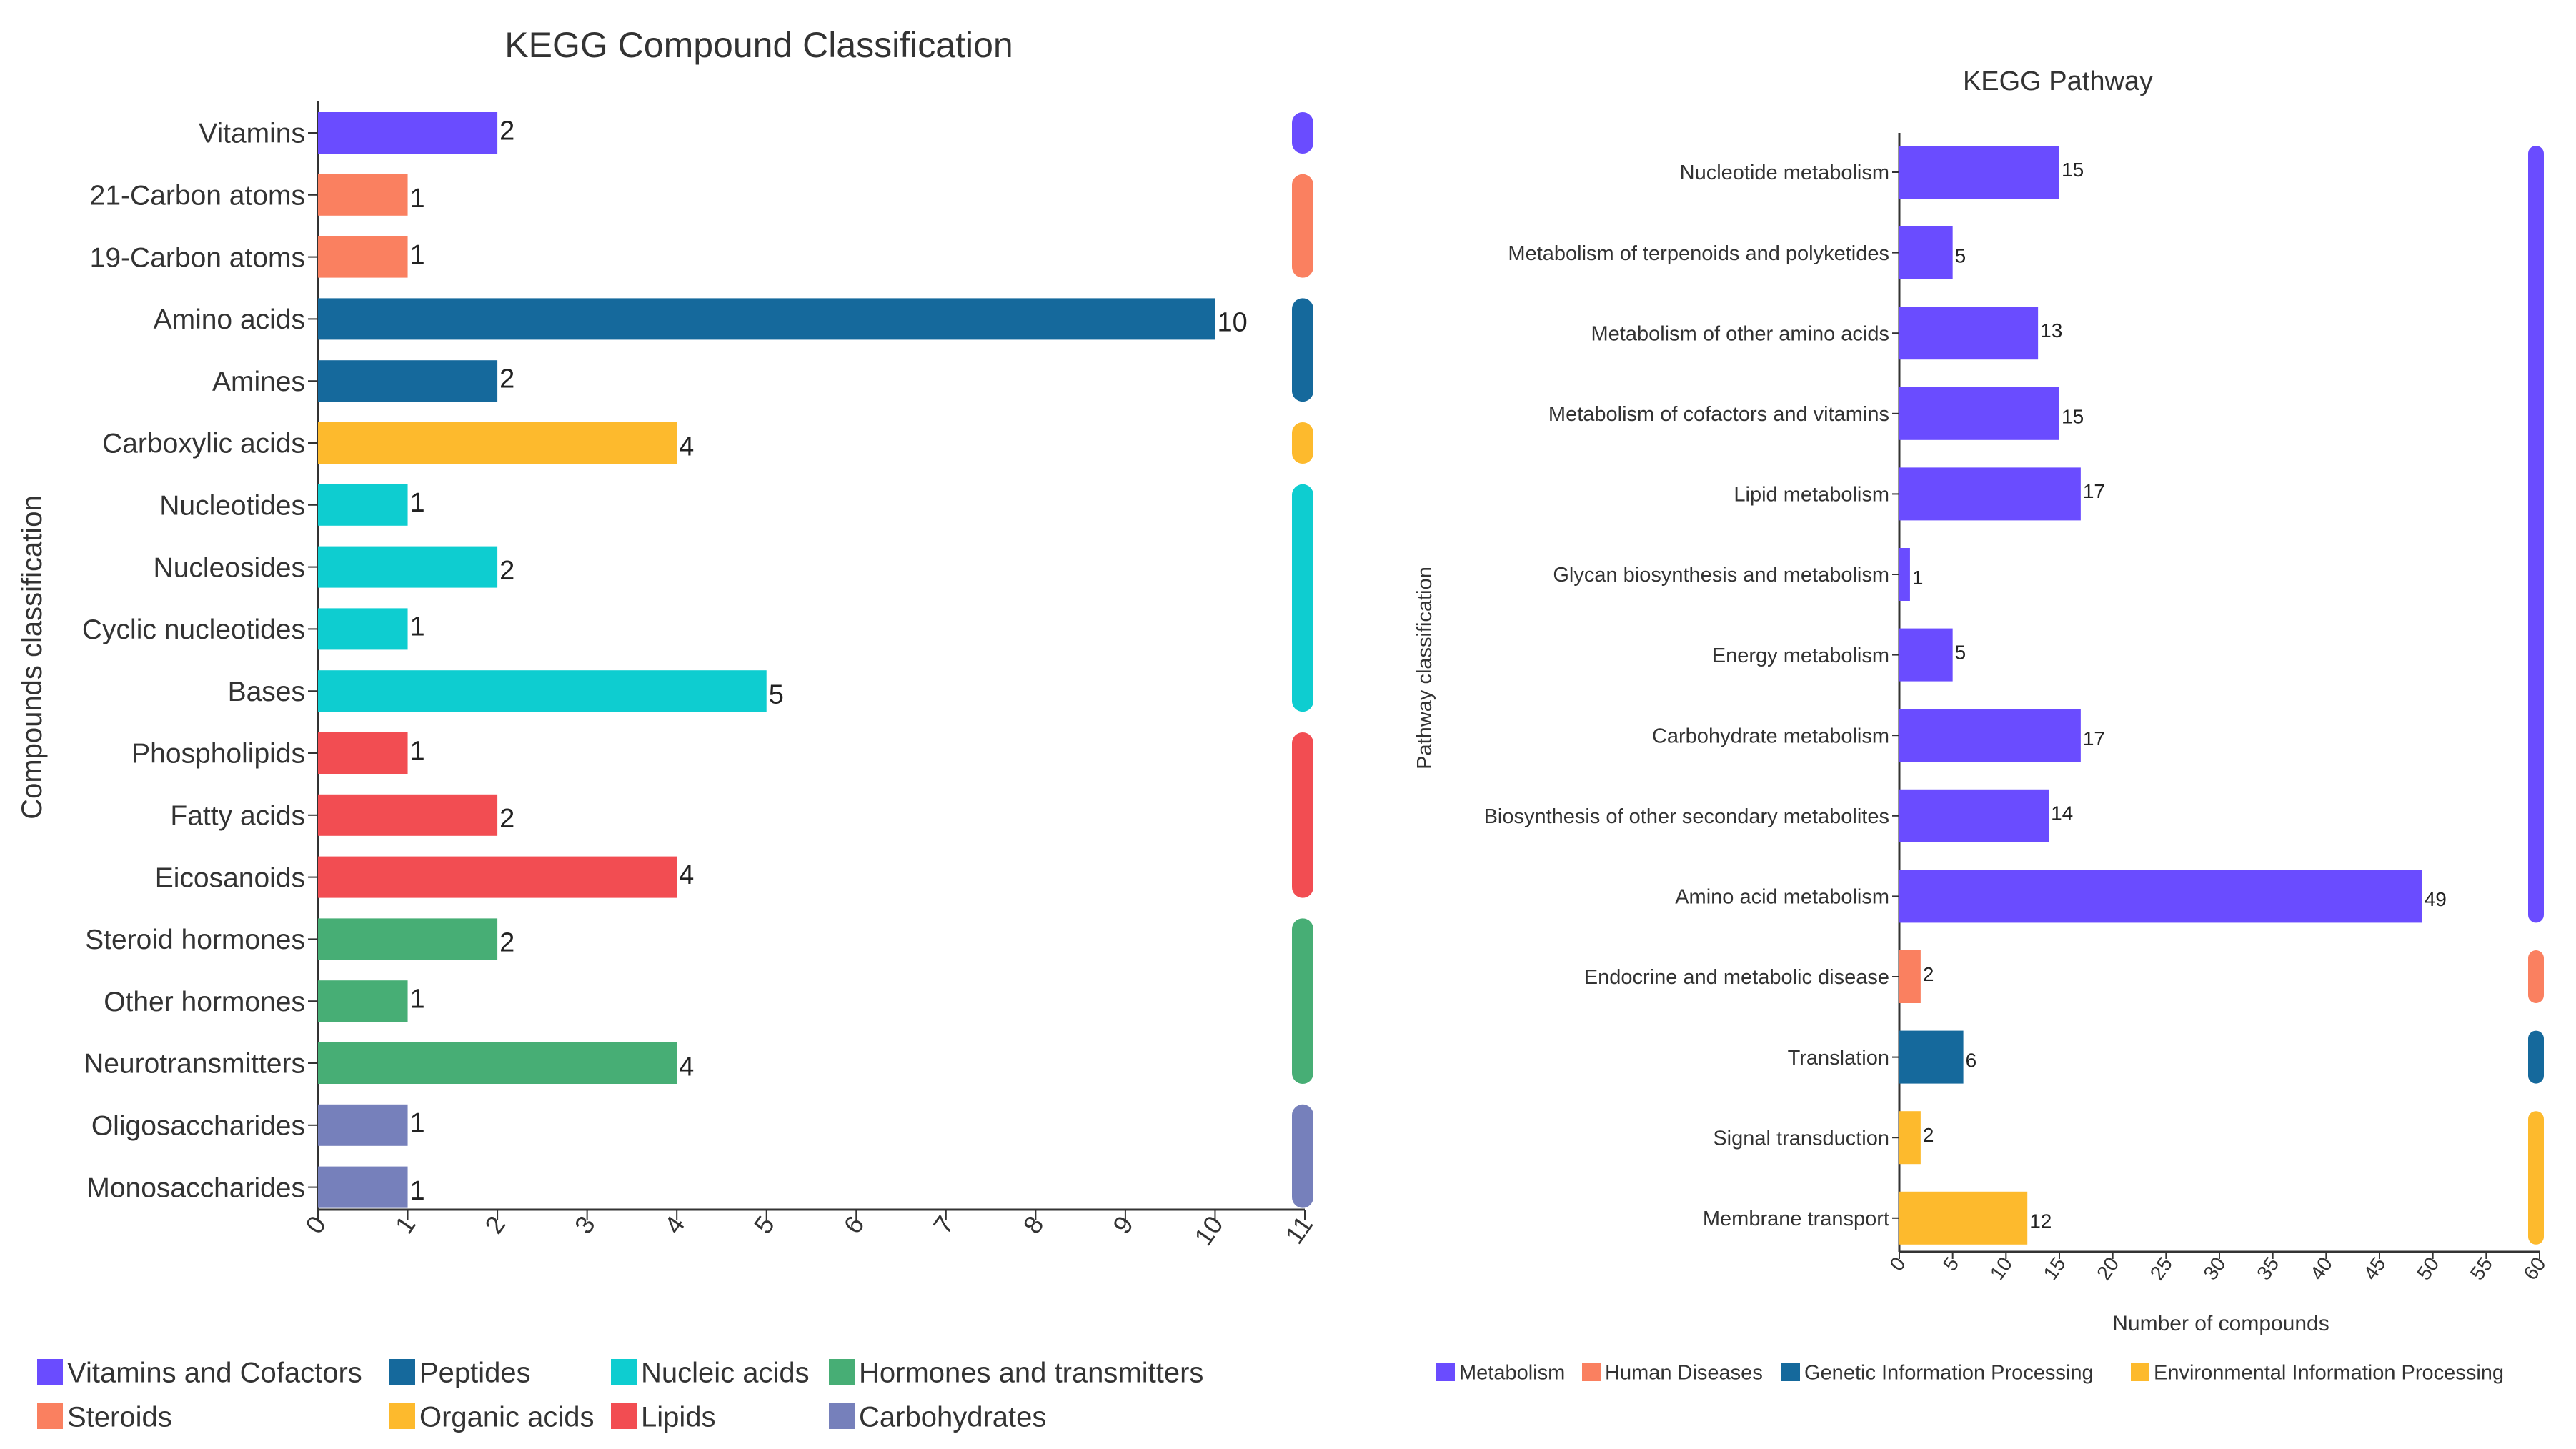 This screenshot has height=1449, width=2576. I want to click on group-strip-human-diseases, so click(2536, 976).